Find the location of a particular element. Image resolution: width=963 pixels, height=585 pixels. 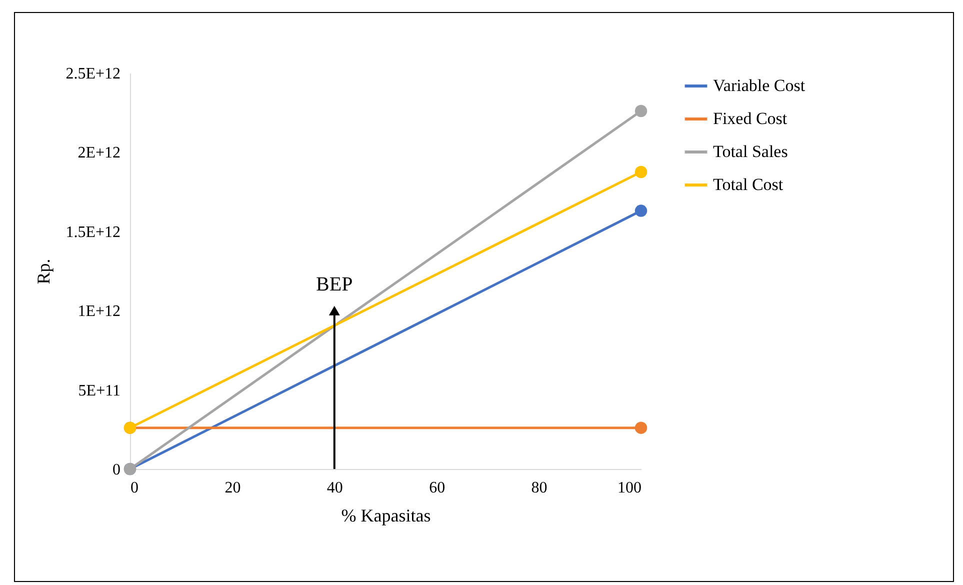

x-tick-label: 40 is located at coordinates (334, 488).